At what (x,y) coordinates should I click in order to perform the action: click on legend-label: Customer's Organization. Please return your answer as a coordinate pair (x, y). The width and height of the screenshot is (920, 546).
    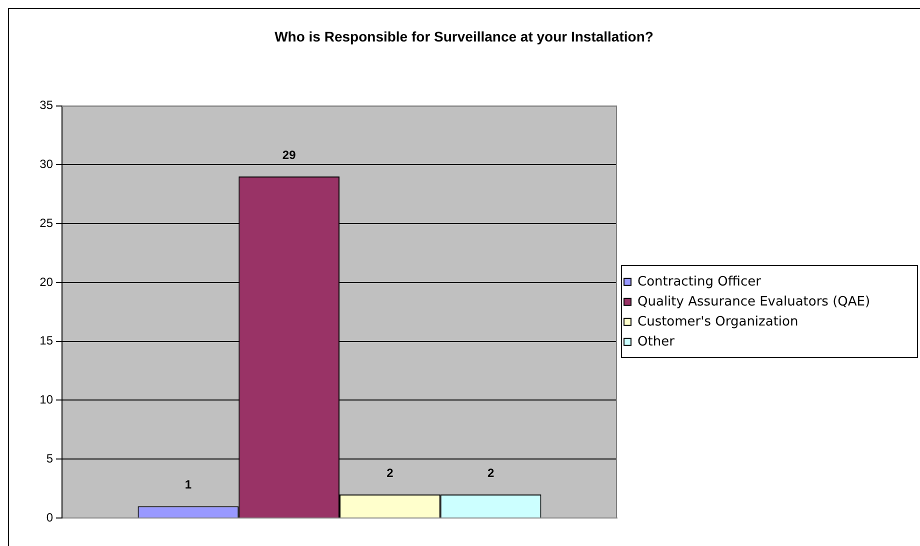
    Looking at the image, I should click on (718, 322).